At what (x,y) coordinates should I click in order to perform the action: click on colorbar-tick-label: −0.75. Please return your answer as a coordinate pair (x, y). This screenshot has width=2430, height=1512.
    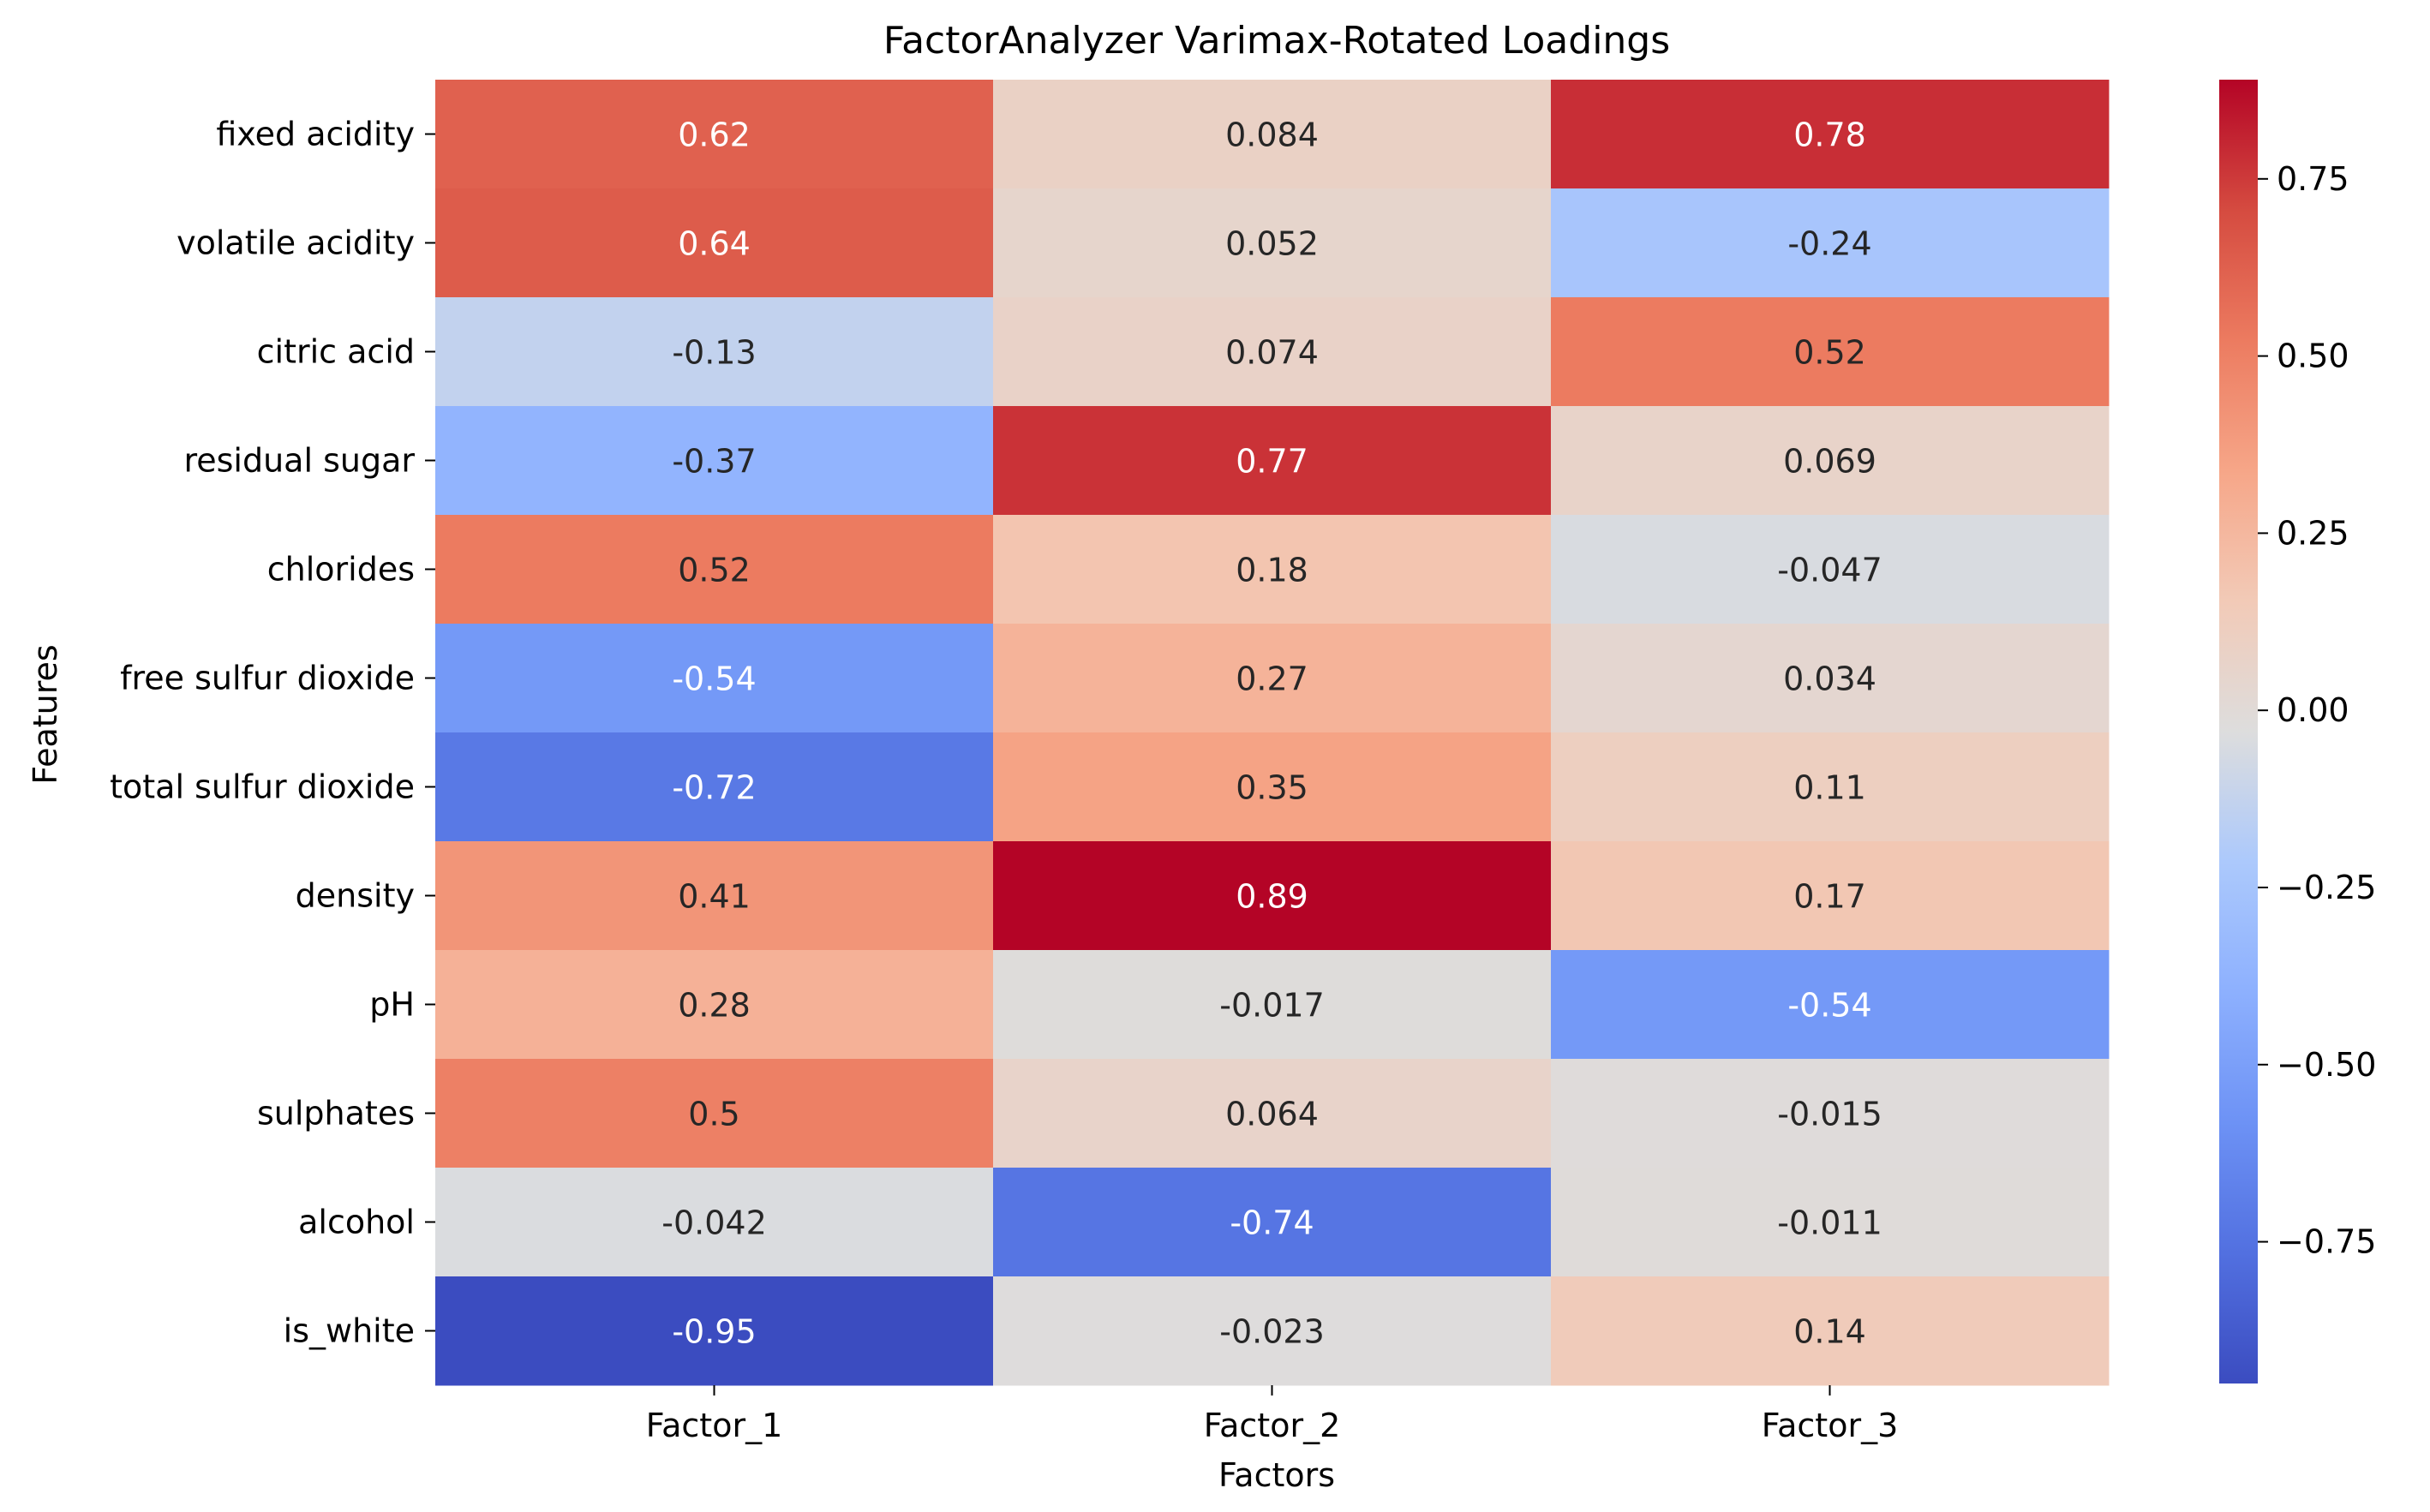
    Looking at the image, I should click on (2326, 1242).